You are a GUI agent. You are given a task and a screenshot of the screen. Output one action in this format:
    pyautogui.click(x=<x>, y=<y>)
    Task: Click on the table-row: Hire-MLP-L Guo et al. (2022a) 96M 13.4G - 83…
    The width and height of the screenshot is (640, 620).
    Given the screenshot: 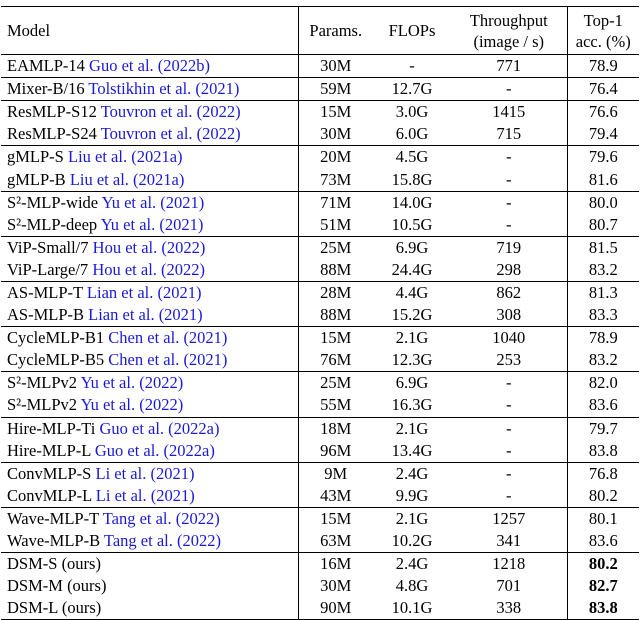 What is the action you would take?
    pyautogui.click(x=320, y=451)
    